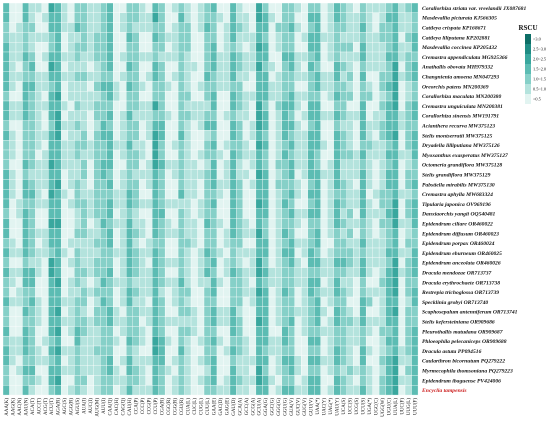 Image resolution: width=550 pixels, height=442 pixels. Describe the element at coordinates (111, 407) in the screenshot. I see `column-label: CAA(Q)` at that location.